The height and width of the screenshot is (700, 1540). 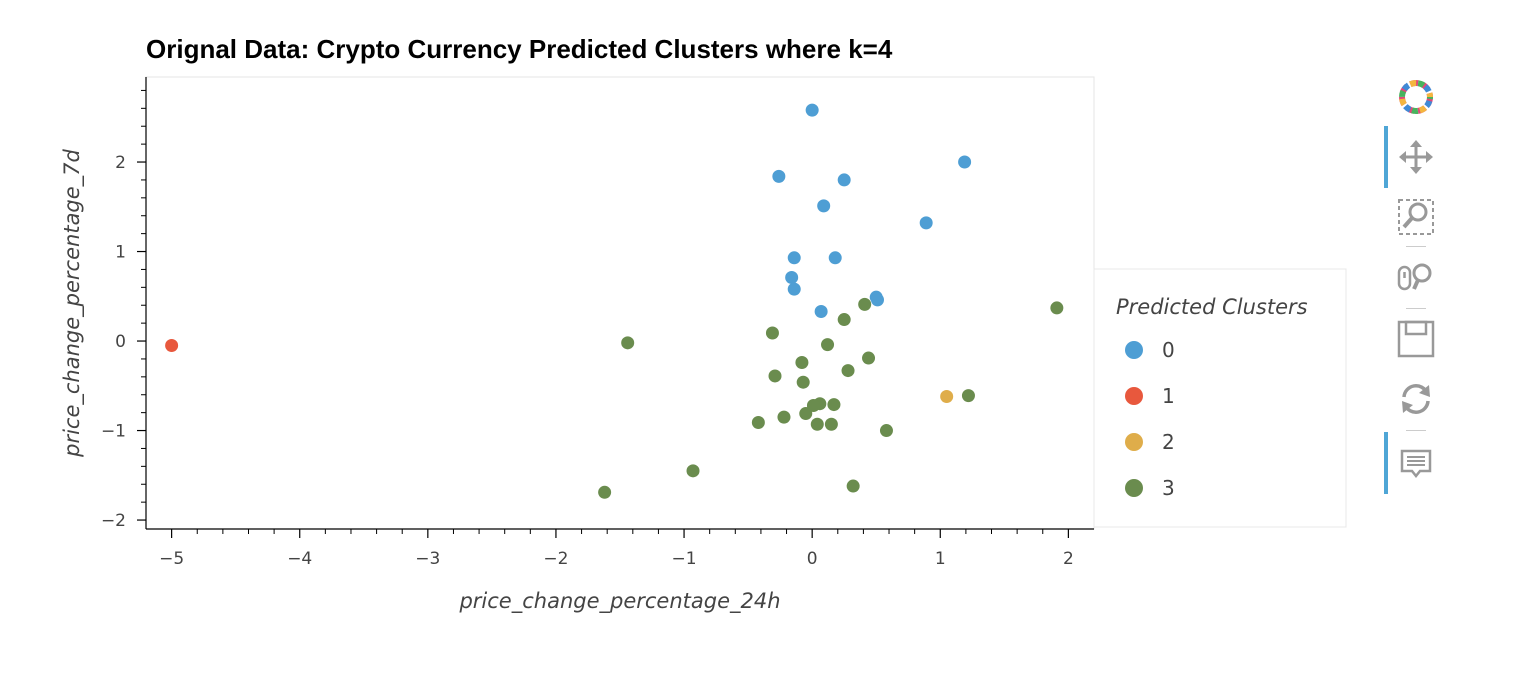 I want to click on reset-tool-button, so click(x=1416, y=399).